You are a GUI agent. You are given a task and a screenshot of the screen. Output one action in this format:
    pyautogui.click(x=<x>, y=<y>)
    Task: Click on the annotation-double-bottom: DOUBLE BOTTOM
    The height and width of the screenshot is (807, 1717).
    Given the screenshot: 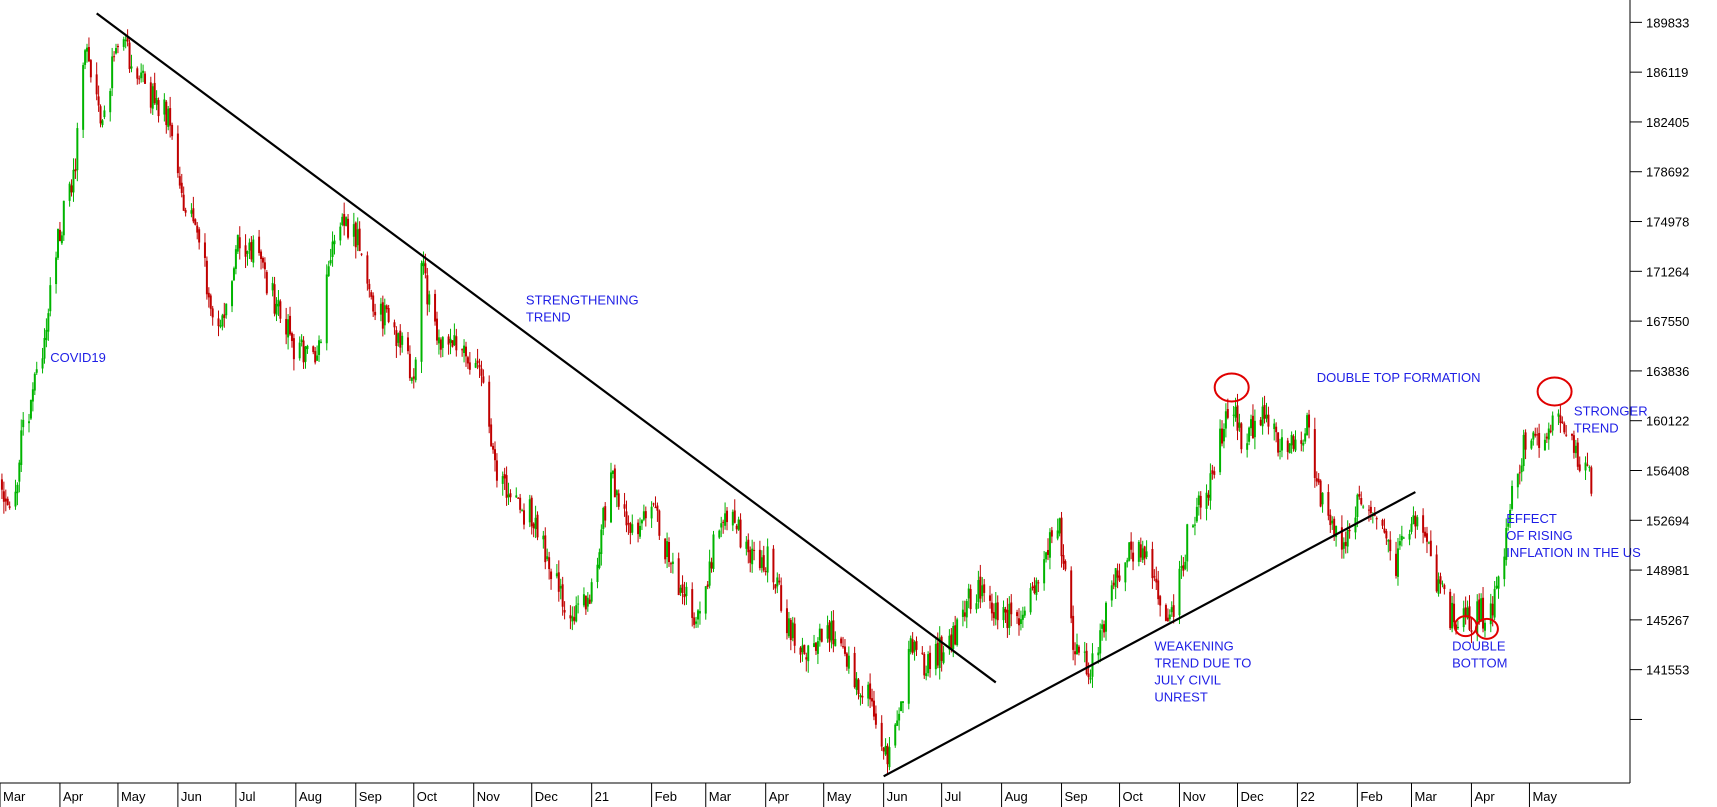 What is the action you would take?
    pyautogui.click(x=1479, y=654)
    